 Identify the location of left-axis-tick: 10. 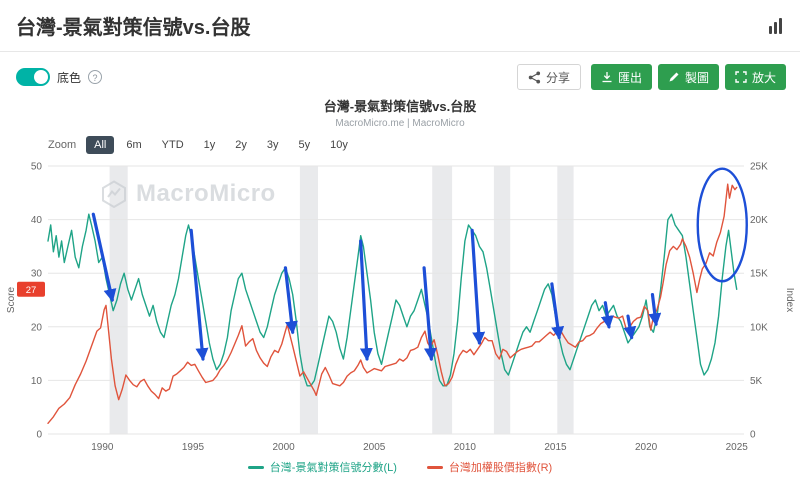
(37, 381).